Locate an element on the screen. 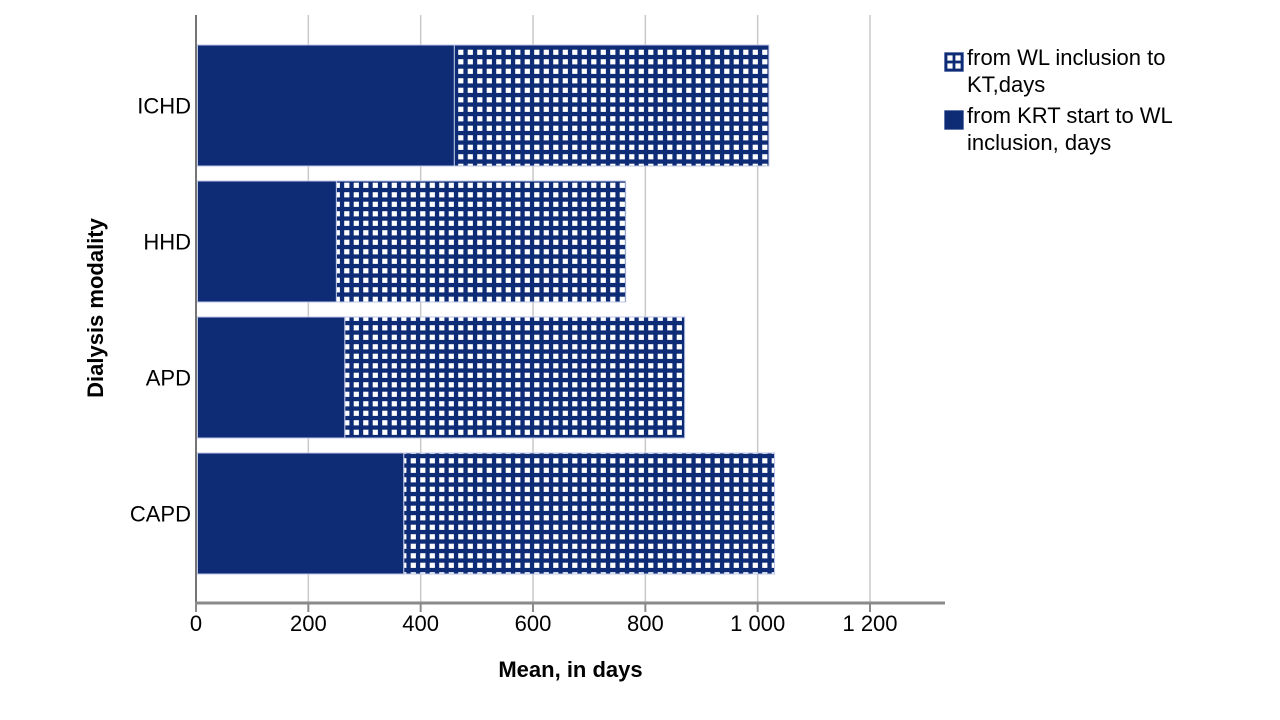 The height and width of the screenshot is (720, 1280). x-tick-label: 1 000 is located at coordinates (757, 623).